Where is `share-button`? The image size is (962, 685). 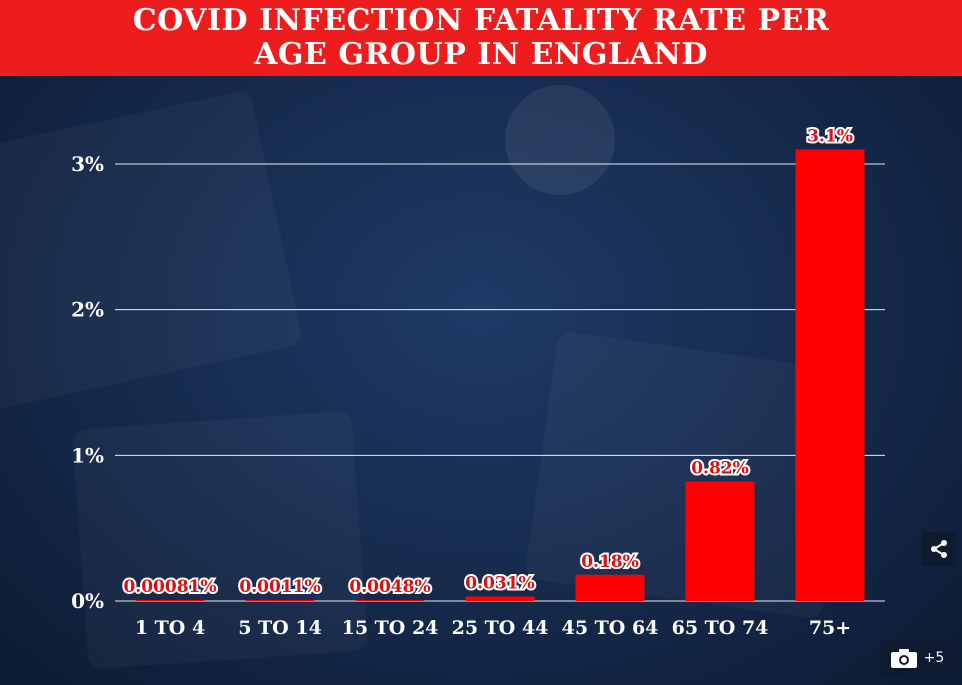 share-button is located at coordinates (939, 549).